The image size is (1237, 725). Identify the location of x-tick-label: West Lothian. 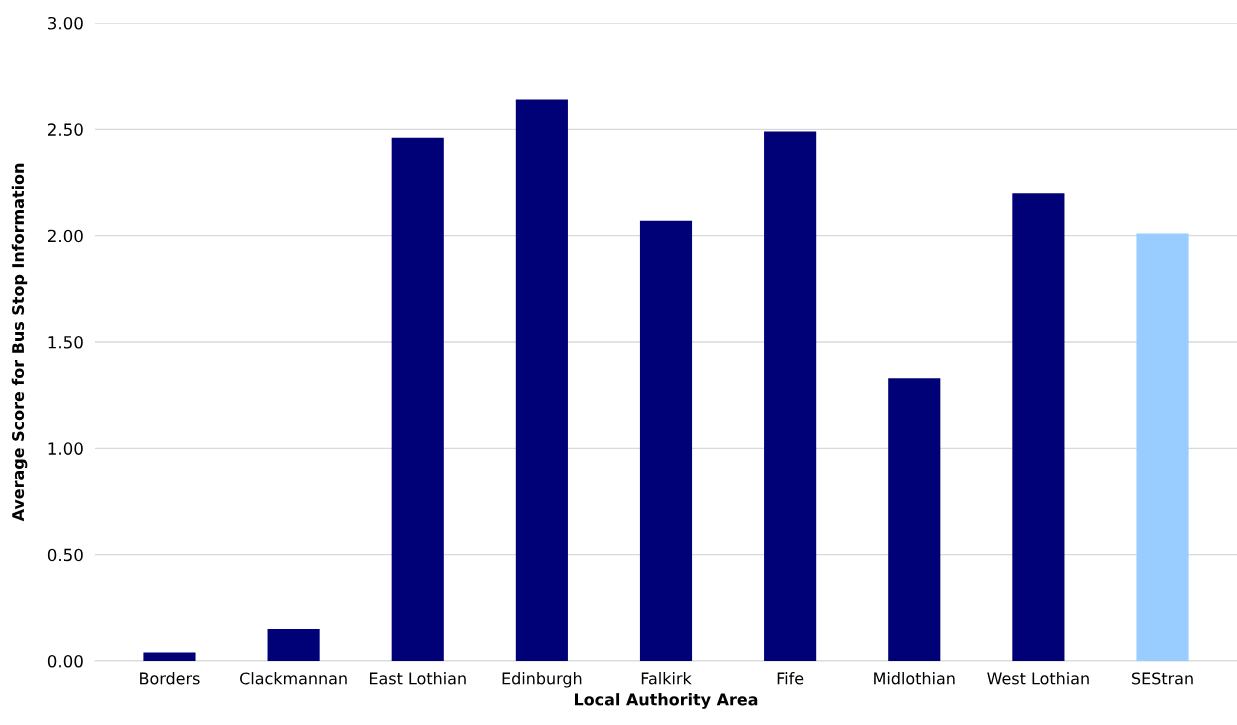
(1038, 678).